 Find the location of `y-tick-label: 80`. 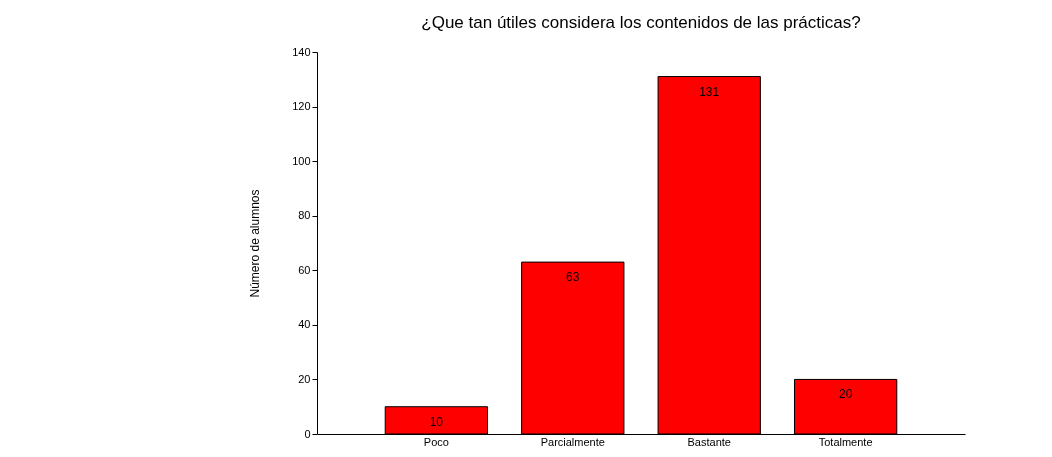

y-tick-label: 80 is located at coordinates (304, 215).